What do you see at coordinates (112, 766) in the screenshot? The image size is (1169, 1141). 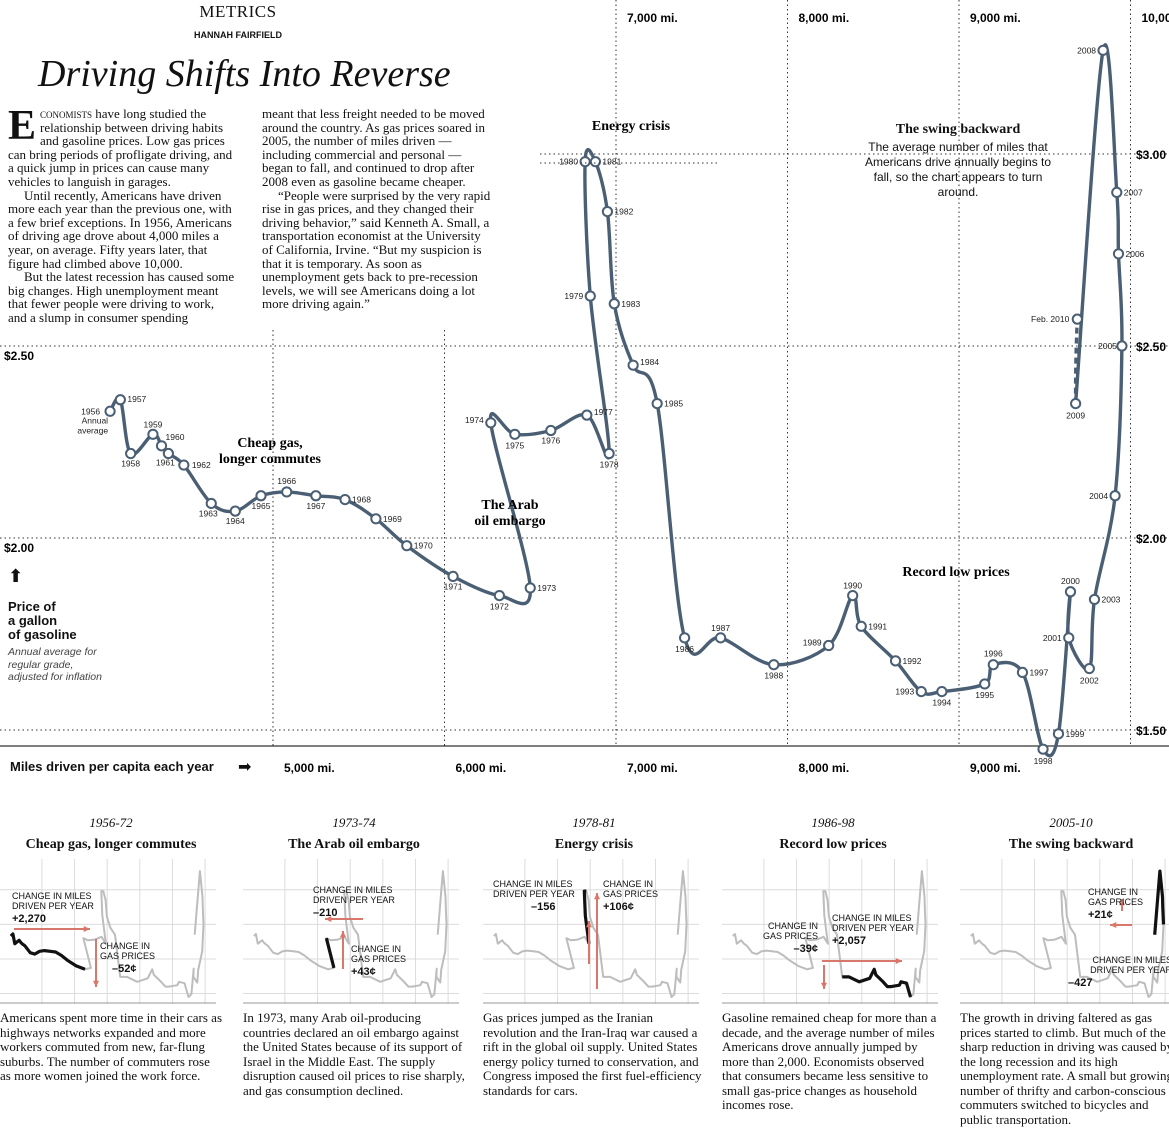 I see `x-axis-title: Miles driven per capita each year` at bounding box center [112, 766].